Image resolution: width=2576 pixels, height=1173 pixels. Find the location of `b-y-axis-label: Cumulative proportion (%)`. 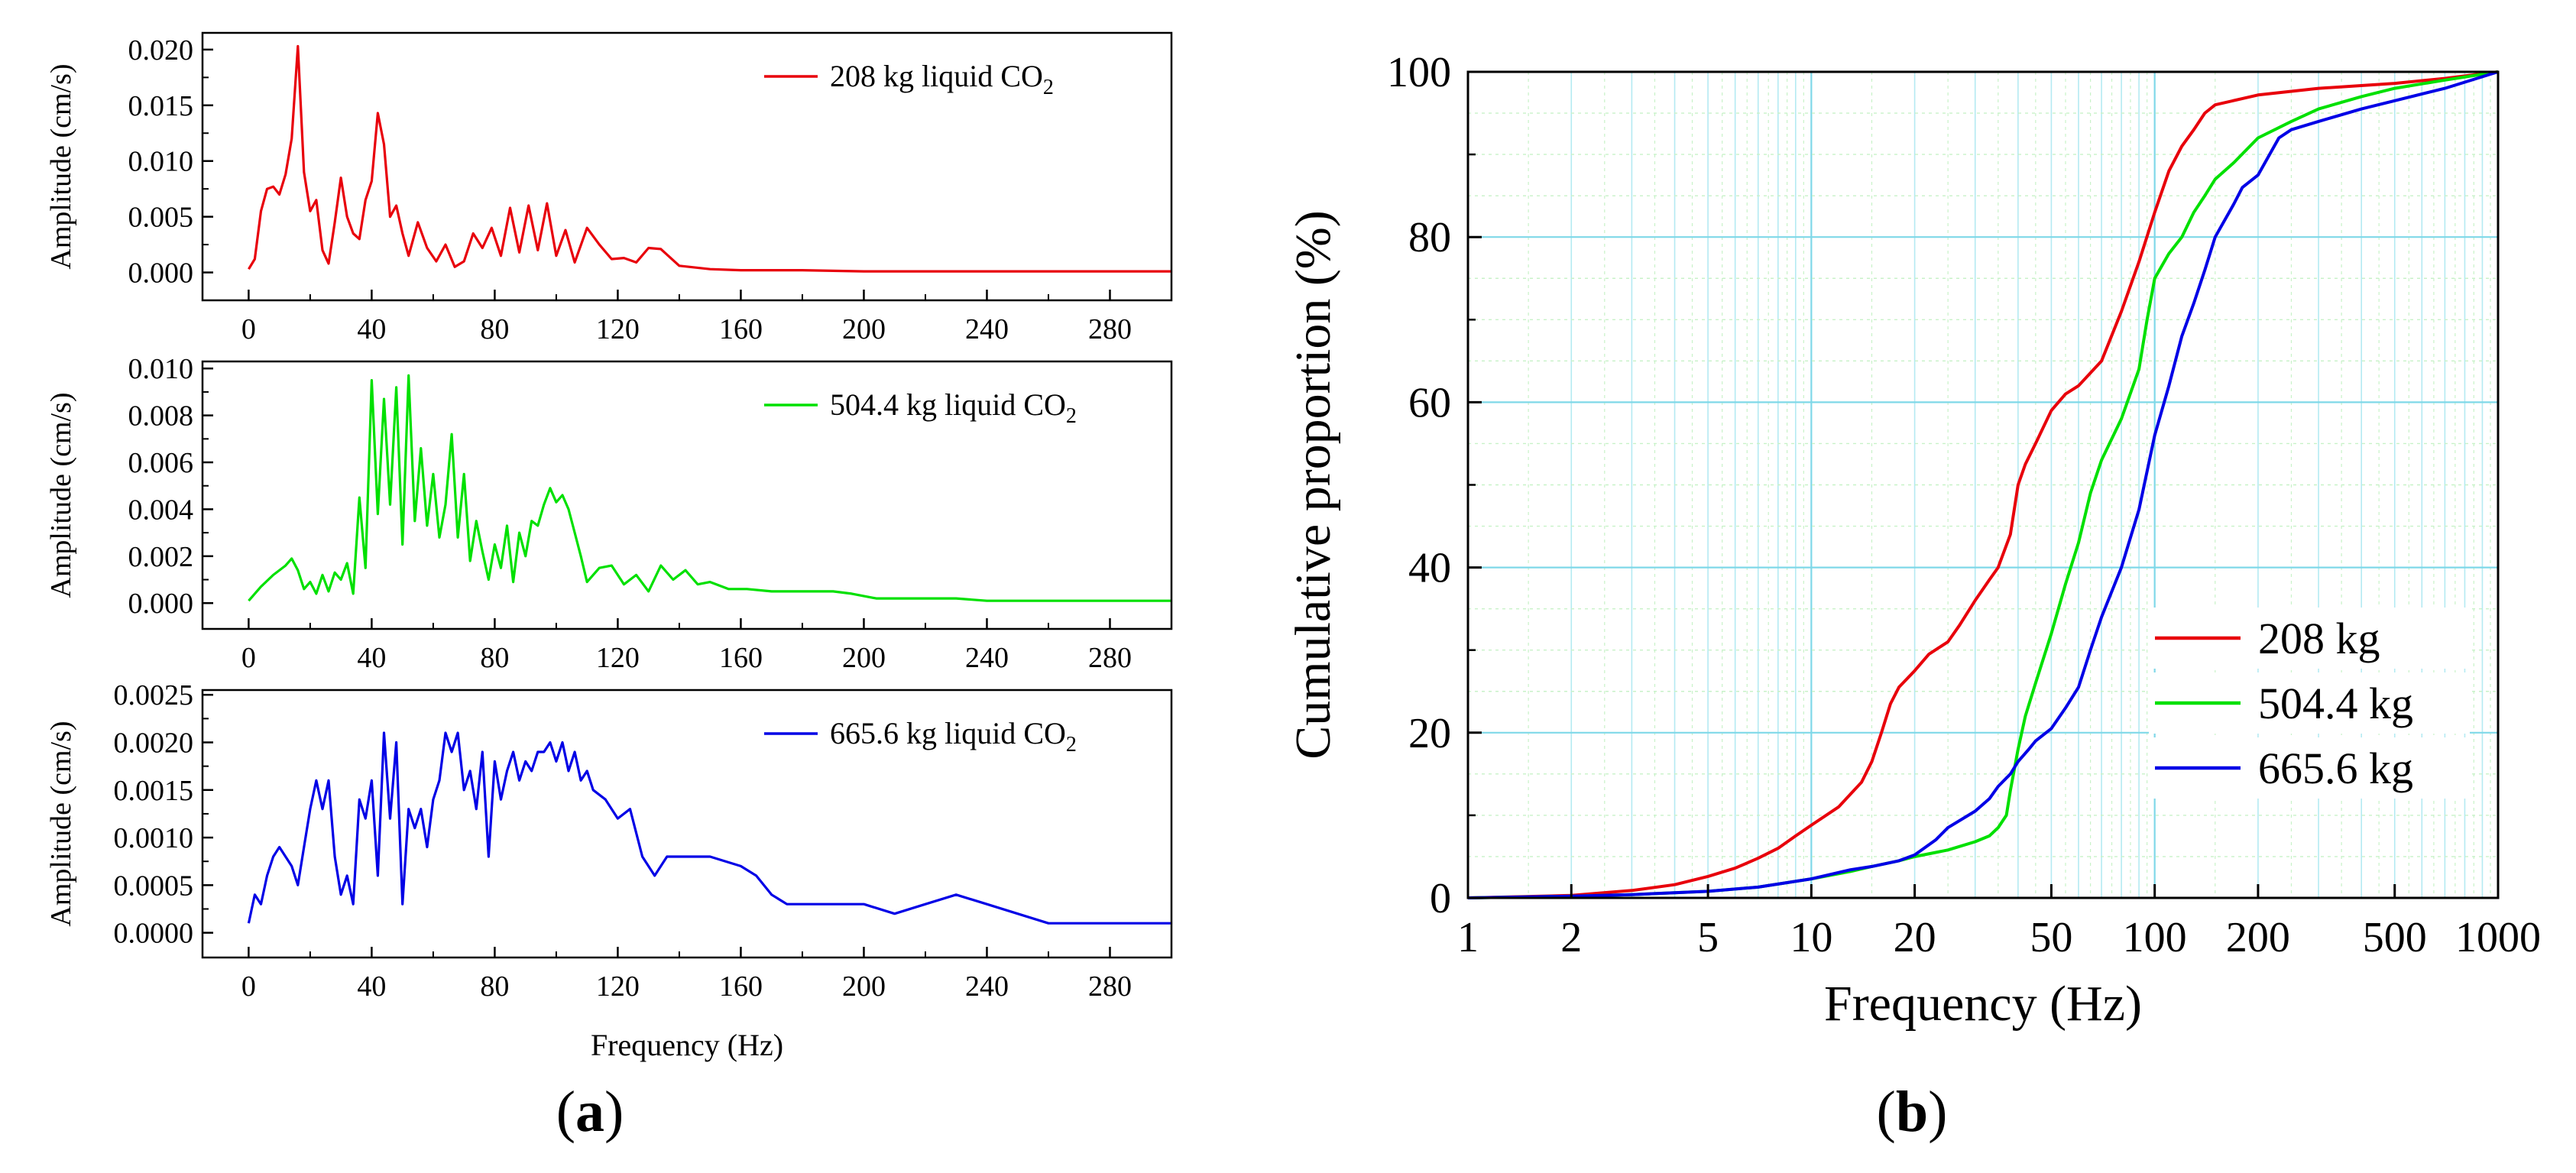

b-y-axis-label: Cumulative proportion (%) is located at coordinates (1313, 485).